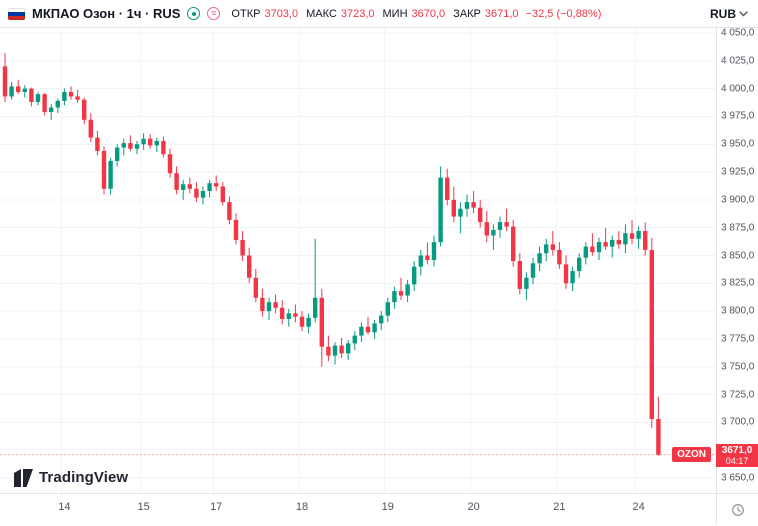 Image resolution: width=758 pixels, height=526 pixels. I want to click on status-dot-icon, so click(193, 13).